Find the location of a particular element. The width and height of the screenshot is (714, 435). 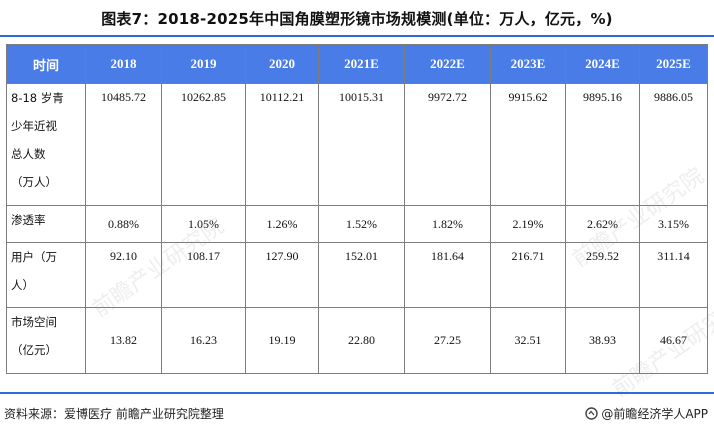

qianzhan-logo-icon is located at coordinates (592, 413).